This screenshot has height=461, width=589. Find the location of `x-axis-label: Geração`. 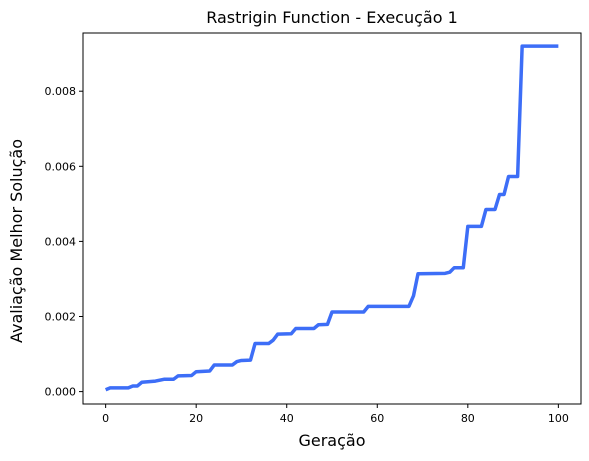

x-axis-label: Geração is located at coordinates (331, 440).